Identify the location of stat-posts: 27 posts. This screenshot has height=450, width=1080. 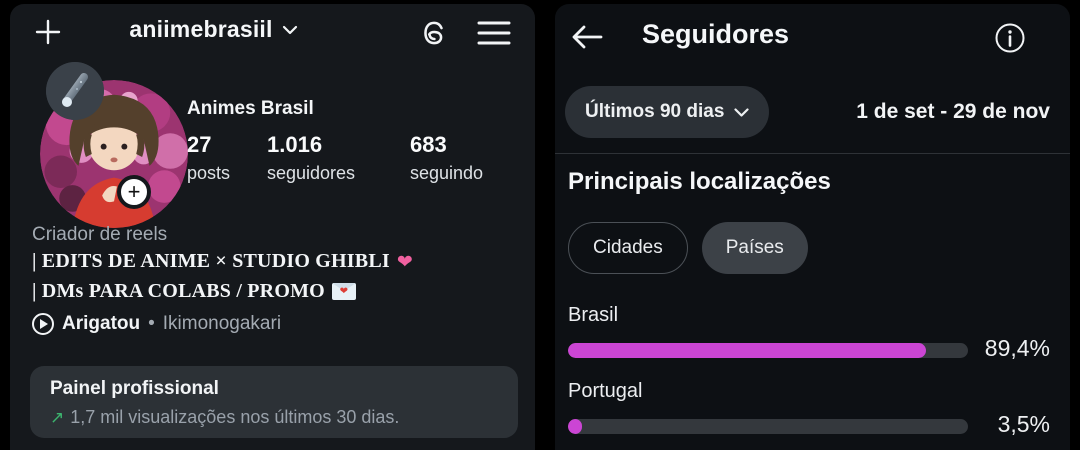
(208, 158).